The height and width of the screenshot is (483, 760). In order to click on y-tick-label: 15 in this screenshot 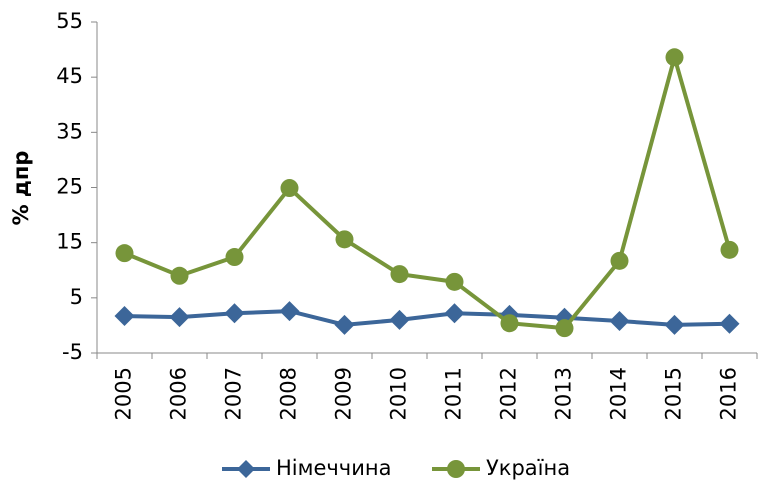, I will do `click(69, 242)`.